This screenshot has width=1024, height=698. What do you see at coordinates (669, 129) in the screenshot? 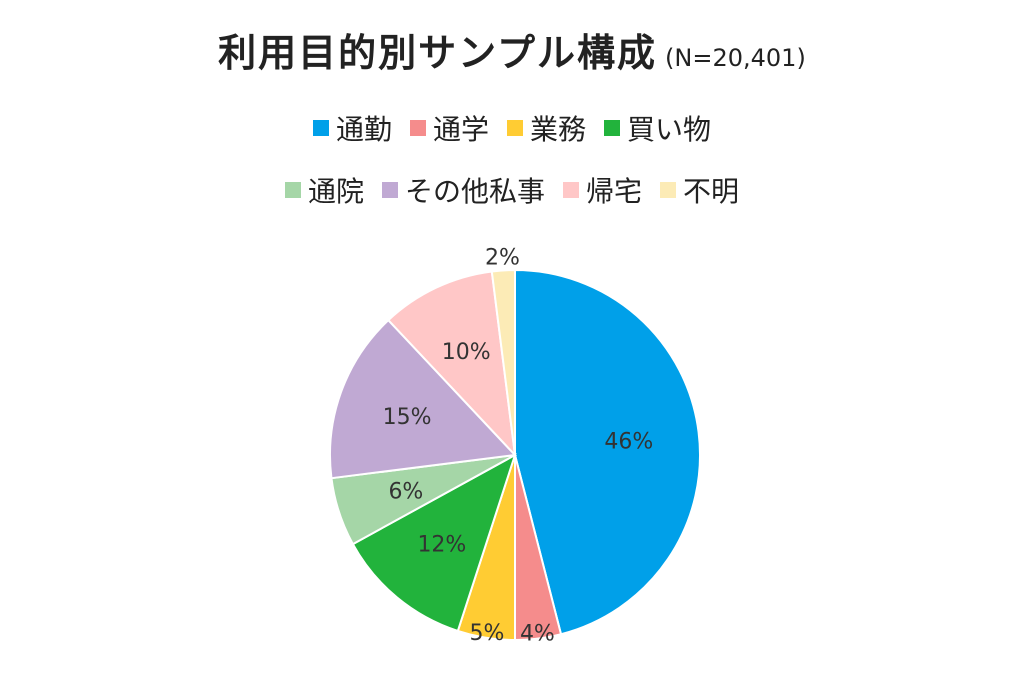
I see `legend-label: 買い物` at bounding box center [669, 129].